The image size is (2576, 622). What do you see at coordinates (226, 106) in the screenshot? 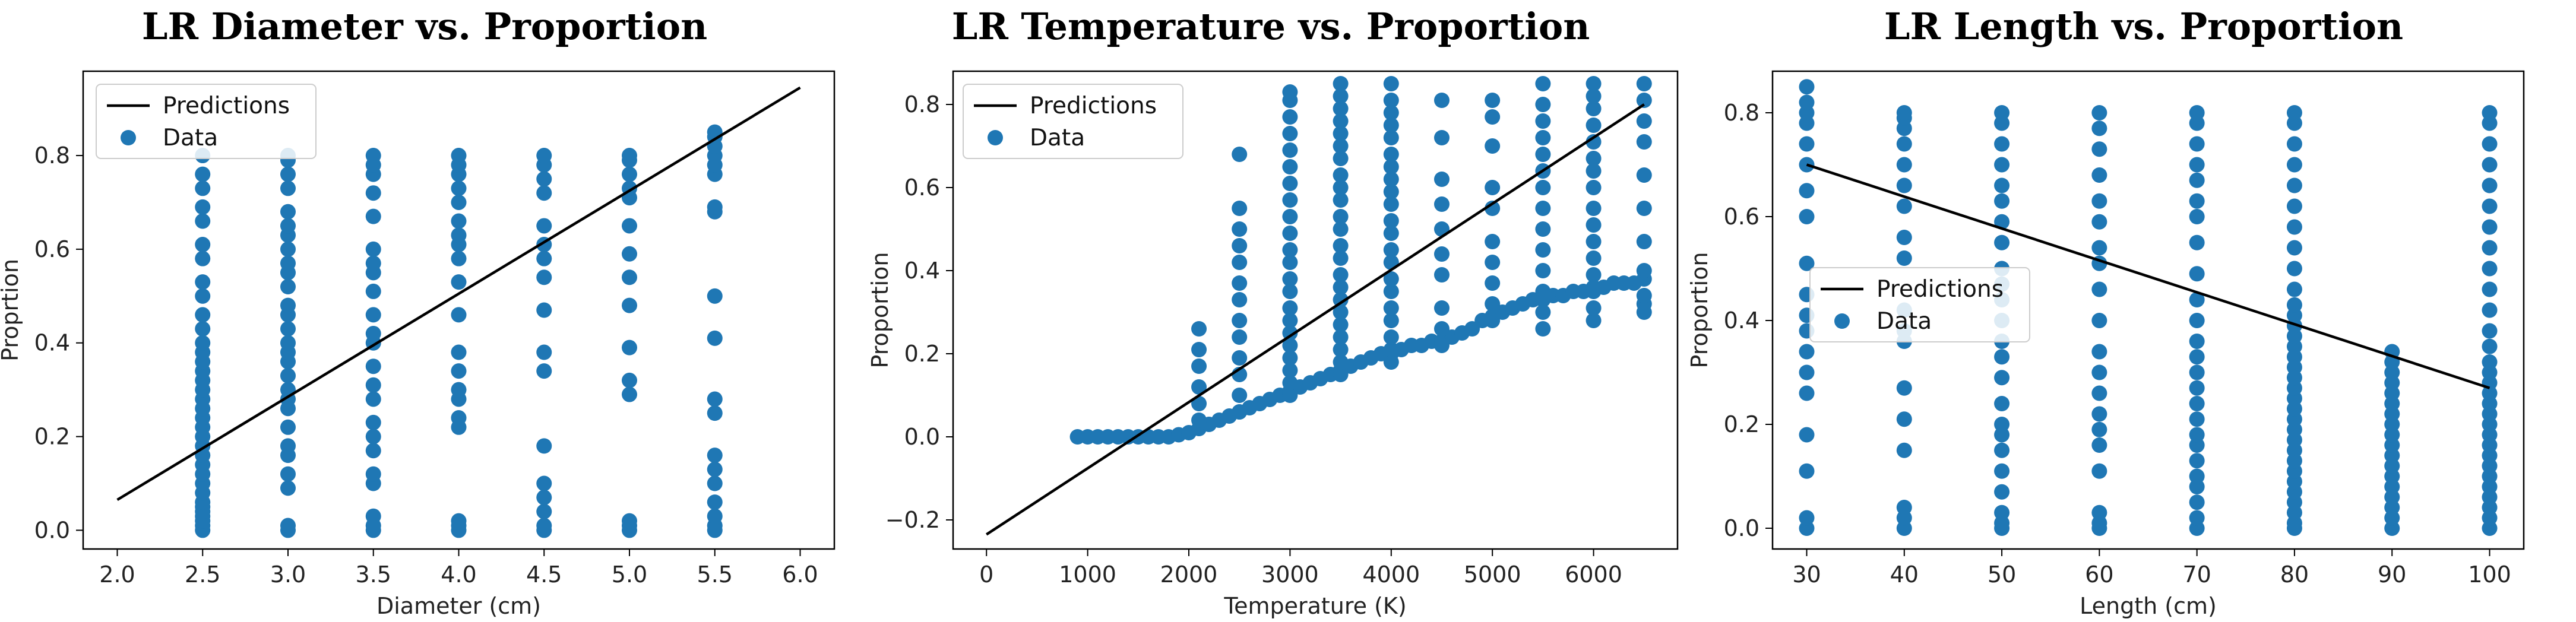
I see `legend-label-predictions: Predictions` at bounding box center [226, 106].